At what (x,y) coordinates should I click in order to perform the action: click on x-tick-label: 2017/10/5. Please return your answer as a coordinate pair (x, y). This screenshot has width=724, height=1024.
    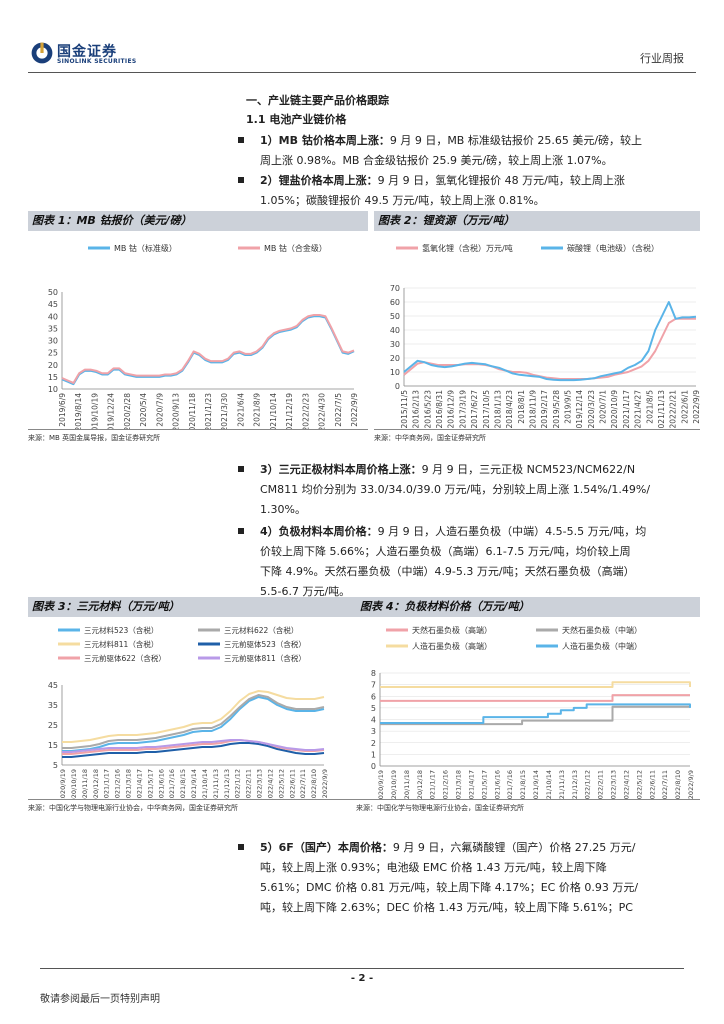
    Looking at the image, I should click on (486, 409).